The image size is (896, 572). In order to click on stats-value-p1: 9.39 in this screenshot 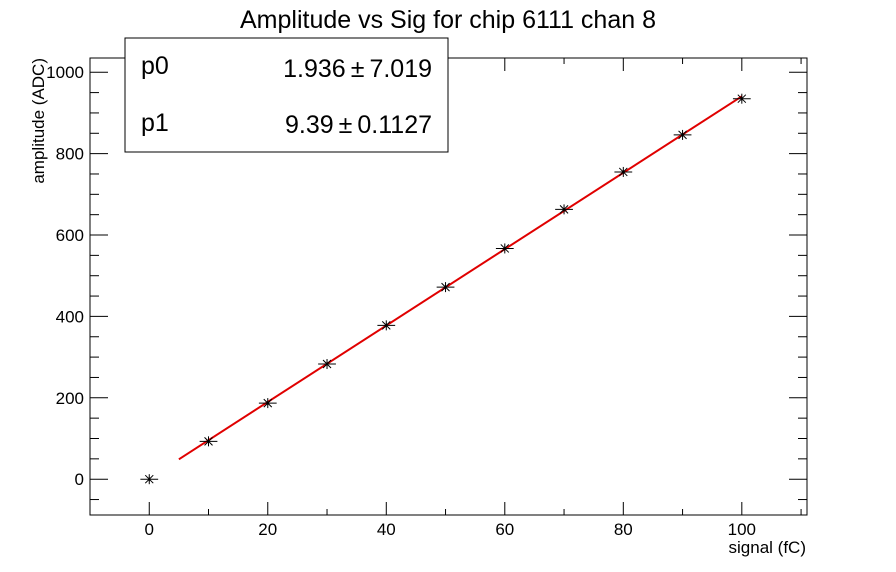, I will do `click(309, 125)`.